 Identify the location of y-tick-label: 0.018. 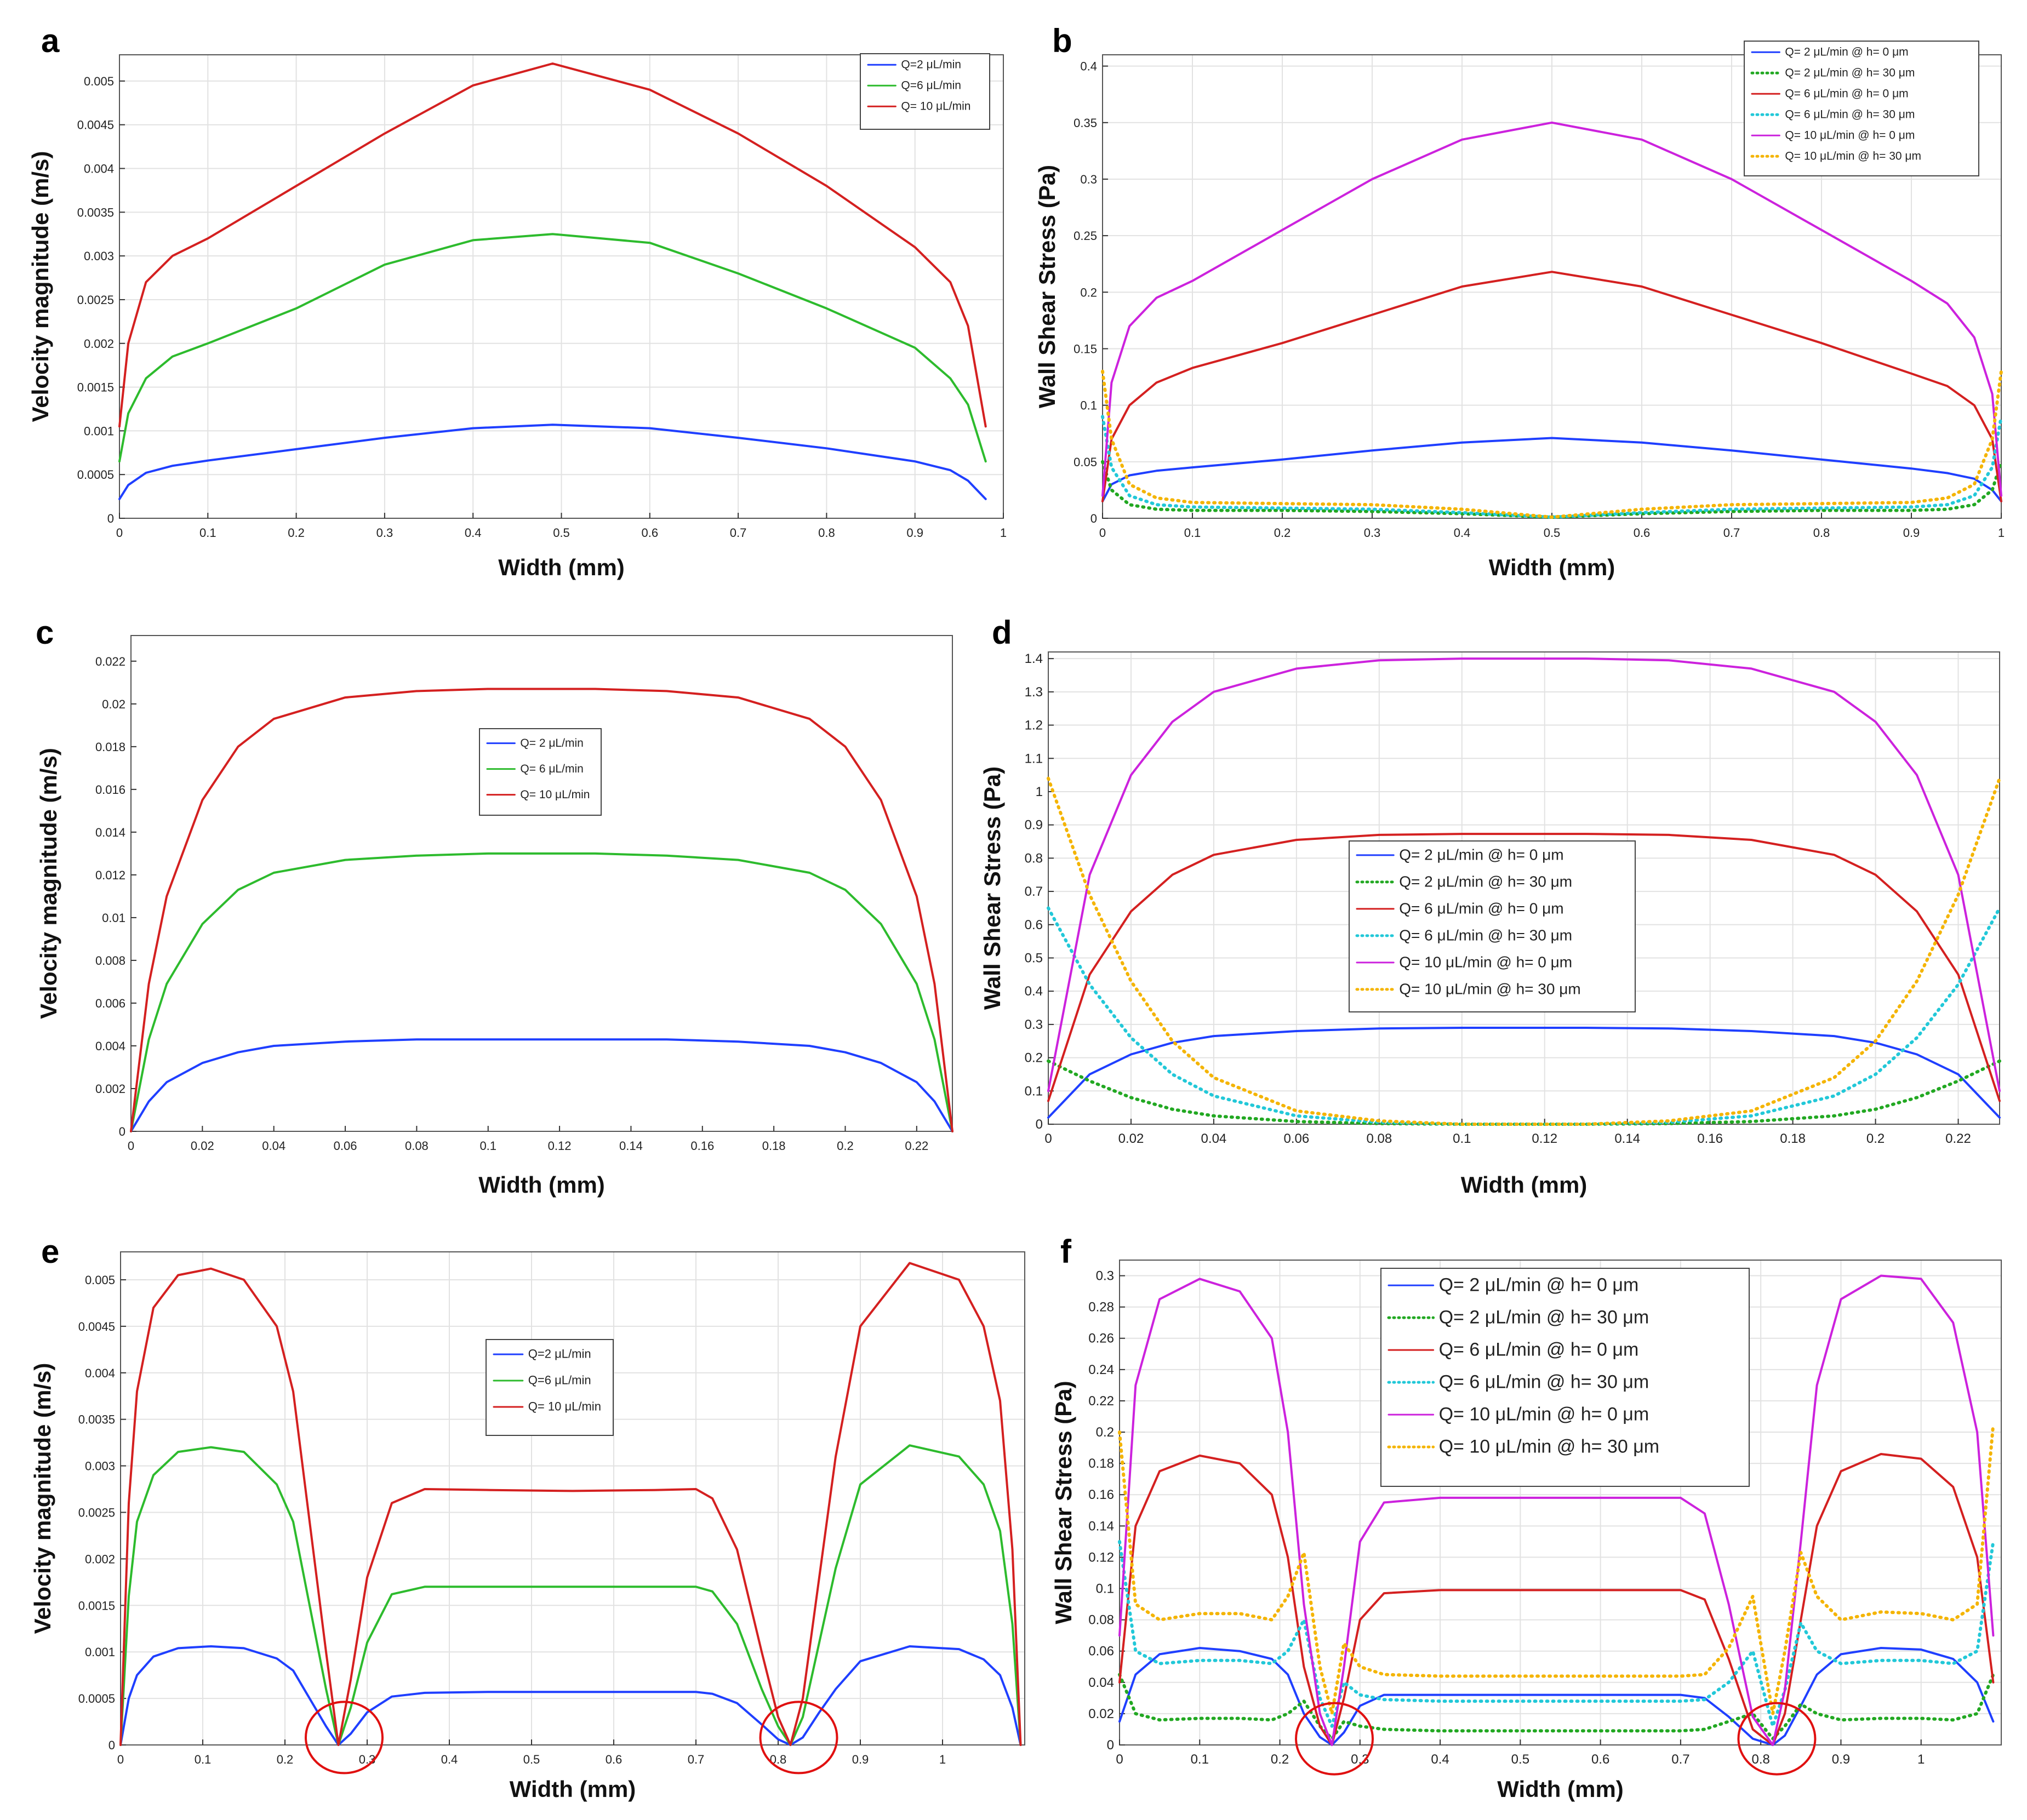
(110, 747).